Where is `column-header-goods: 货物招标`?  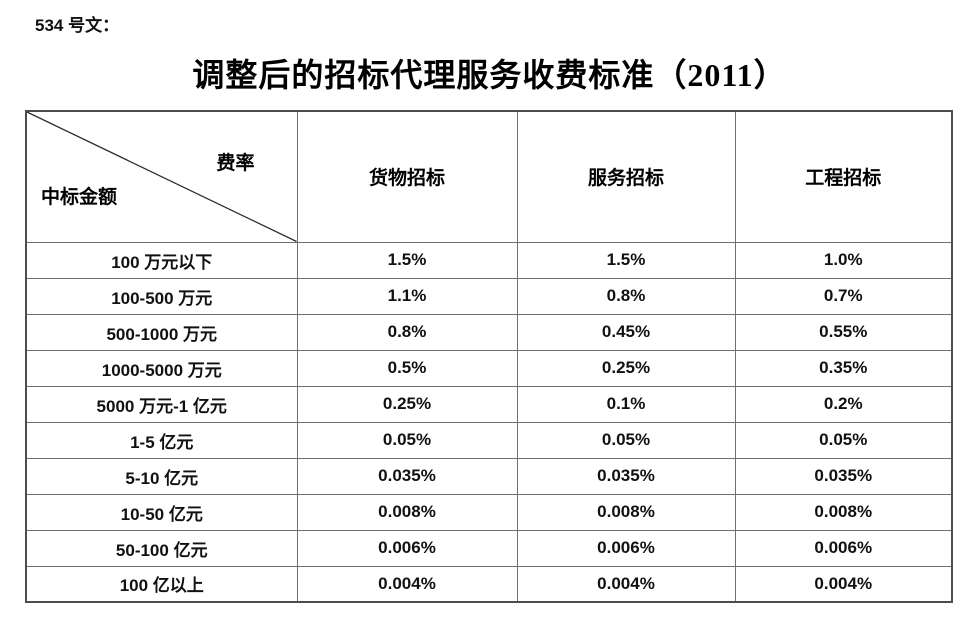 column-header-goods: 货物招标 is located at coordinates (407, 176).